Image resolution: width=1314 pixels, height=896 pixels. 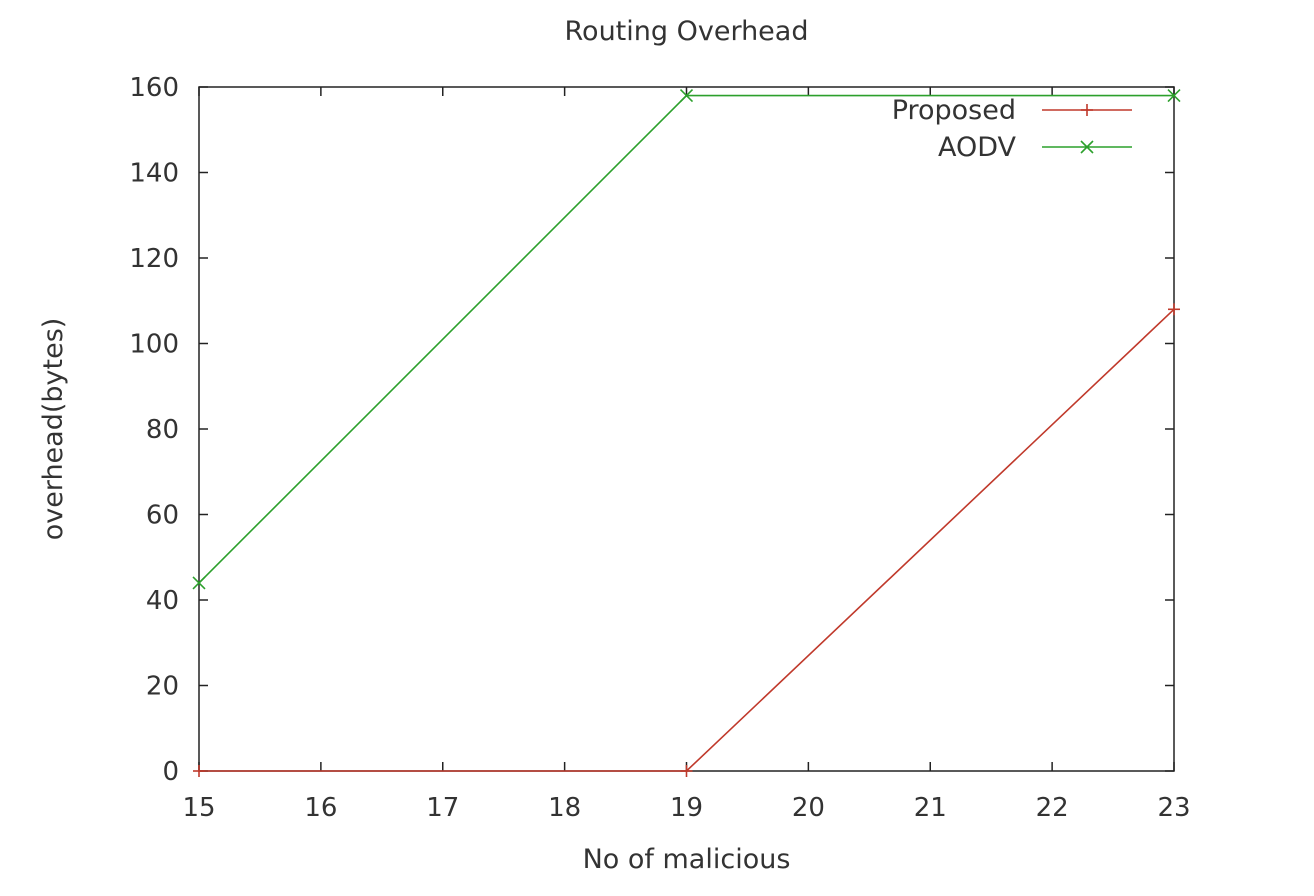 I want to click on y-tick-label: 40, so click(x=162, y=601).